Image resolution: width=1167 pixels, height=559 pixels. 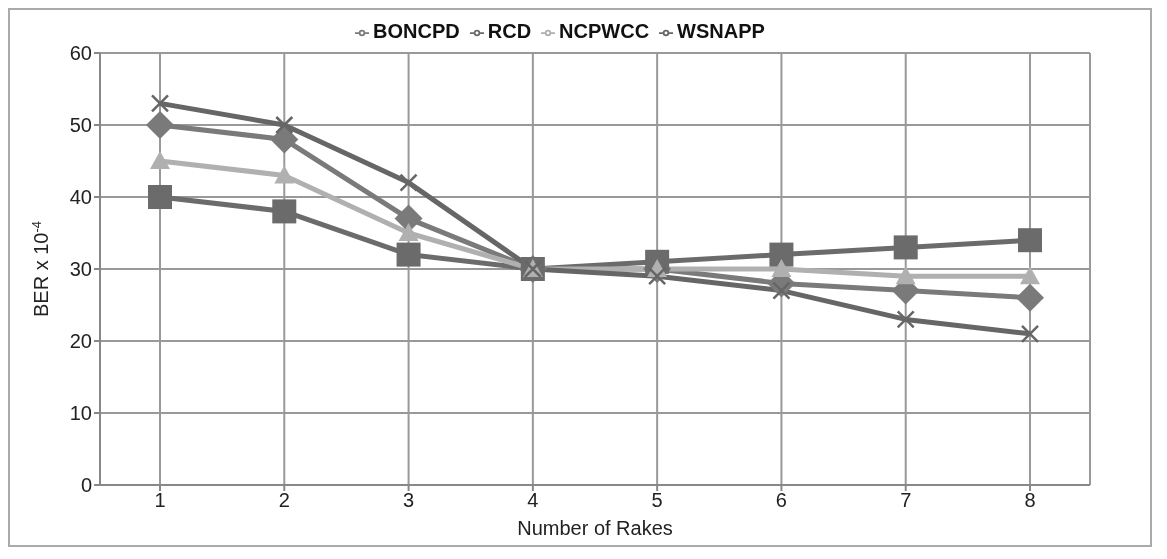 I want to click on y-tick-label: 0, so click(x=86, y=485).